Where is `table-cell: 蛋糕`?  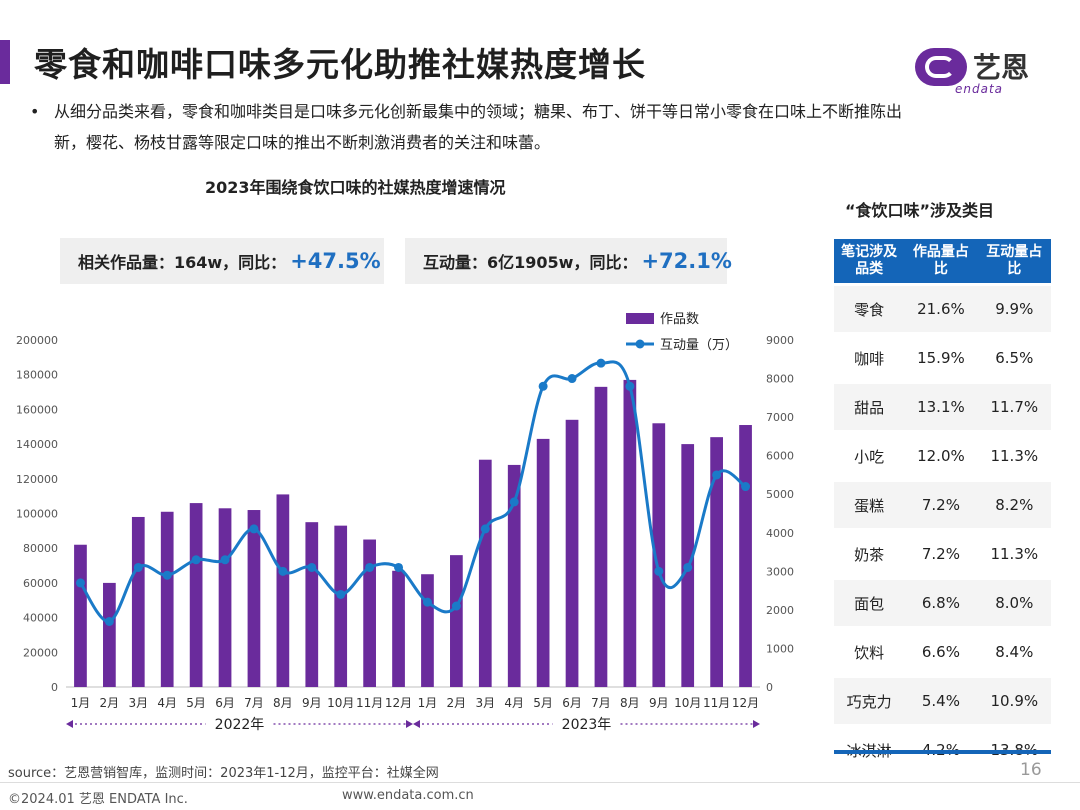
table-cell: 蛋糕 is located at coordinates (869, 505).